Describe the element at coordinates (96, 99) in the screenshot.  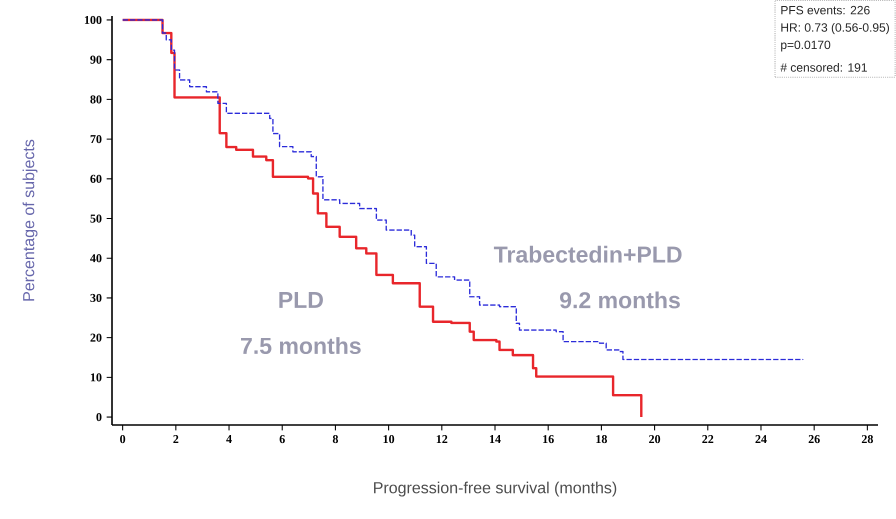
I see `y-tick-label: 80` at that location.